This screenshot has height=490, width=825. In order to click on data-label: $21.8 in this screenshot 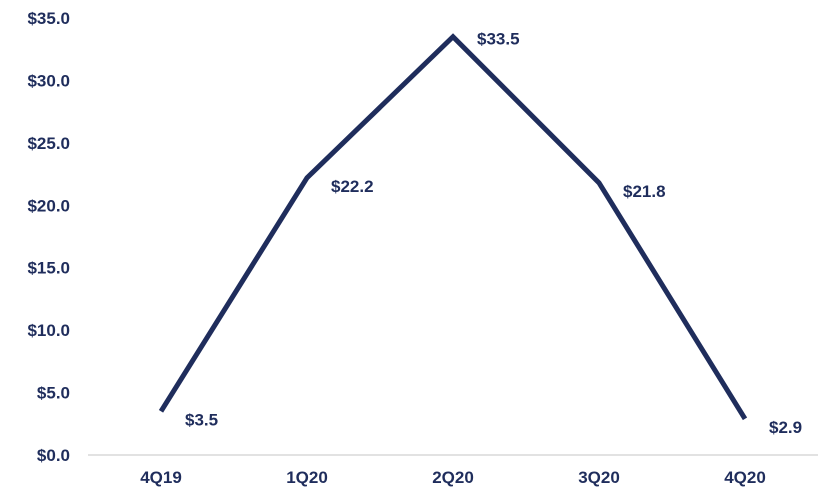, I will do `click(644, 191)`.